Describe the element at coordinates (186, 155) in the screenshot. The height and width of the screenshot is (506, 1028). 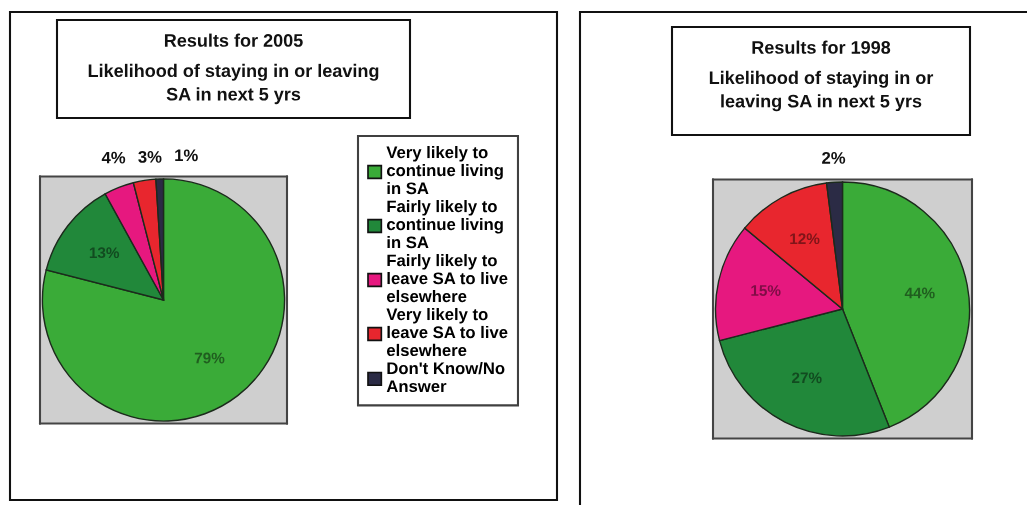
I see `data-label: 1%` at that location.